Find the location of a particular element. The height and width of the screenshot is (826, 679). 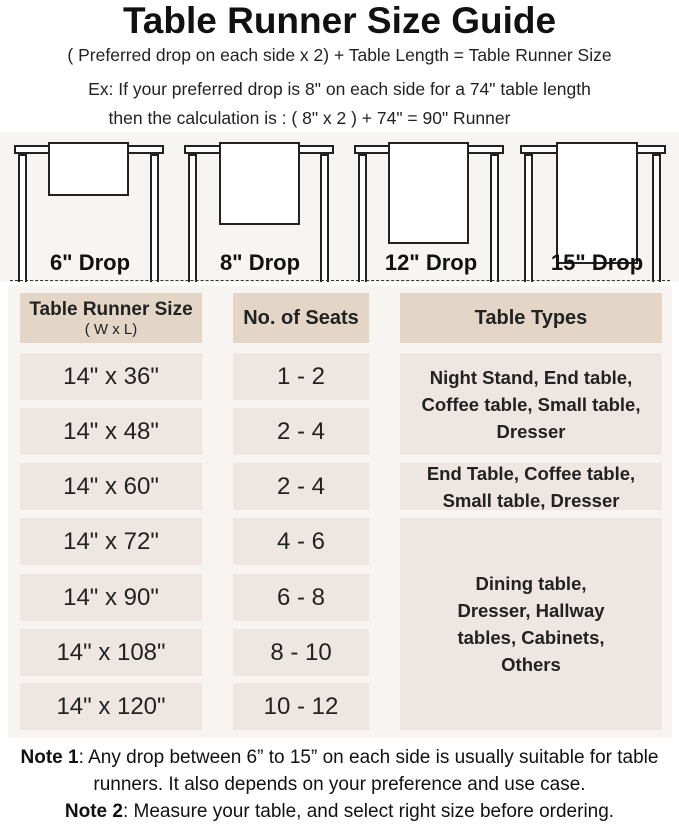

note-2-label: Note 2 is located at coordinates (93, 811).